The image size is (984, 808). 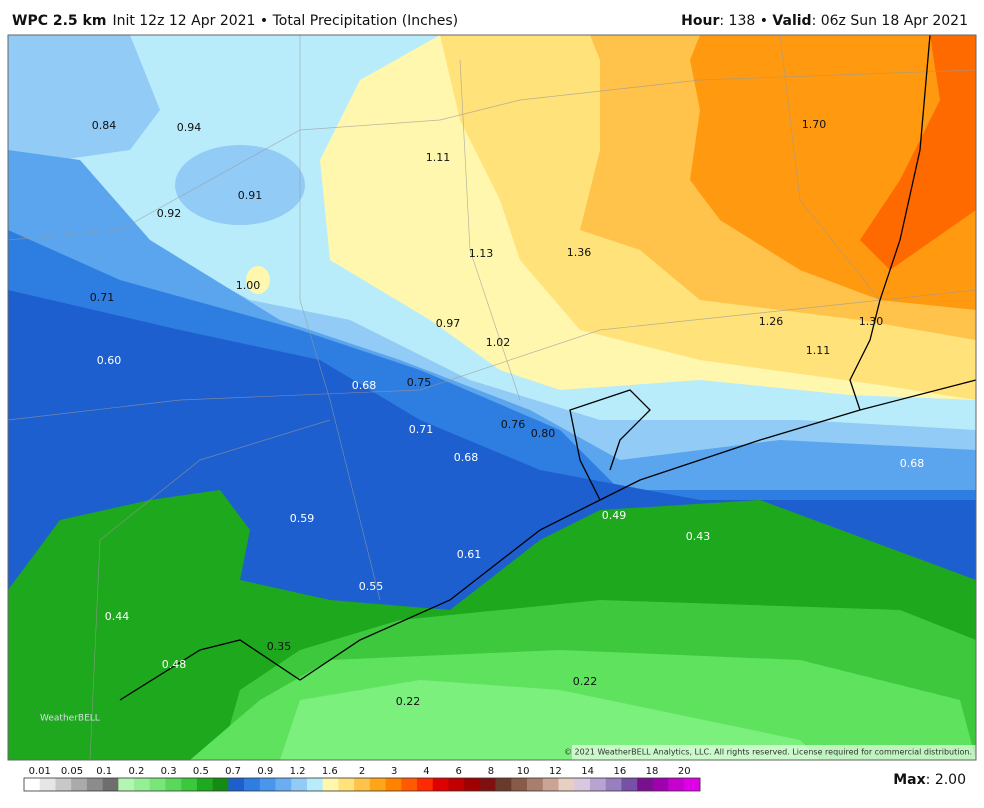 What do you see at coordinates (233, 771) in the screenshot?
I see `colorbar-label: 0.7` at bounding box center [233, 771].